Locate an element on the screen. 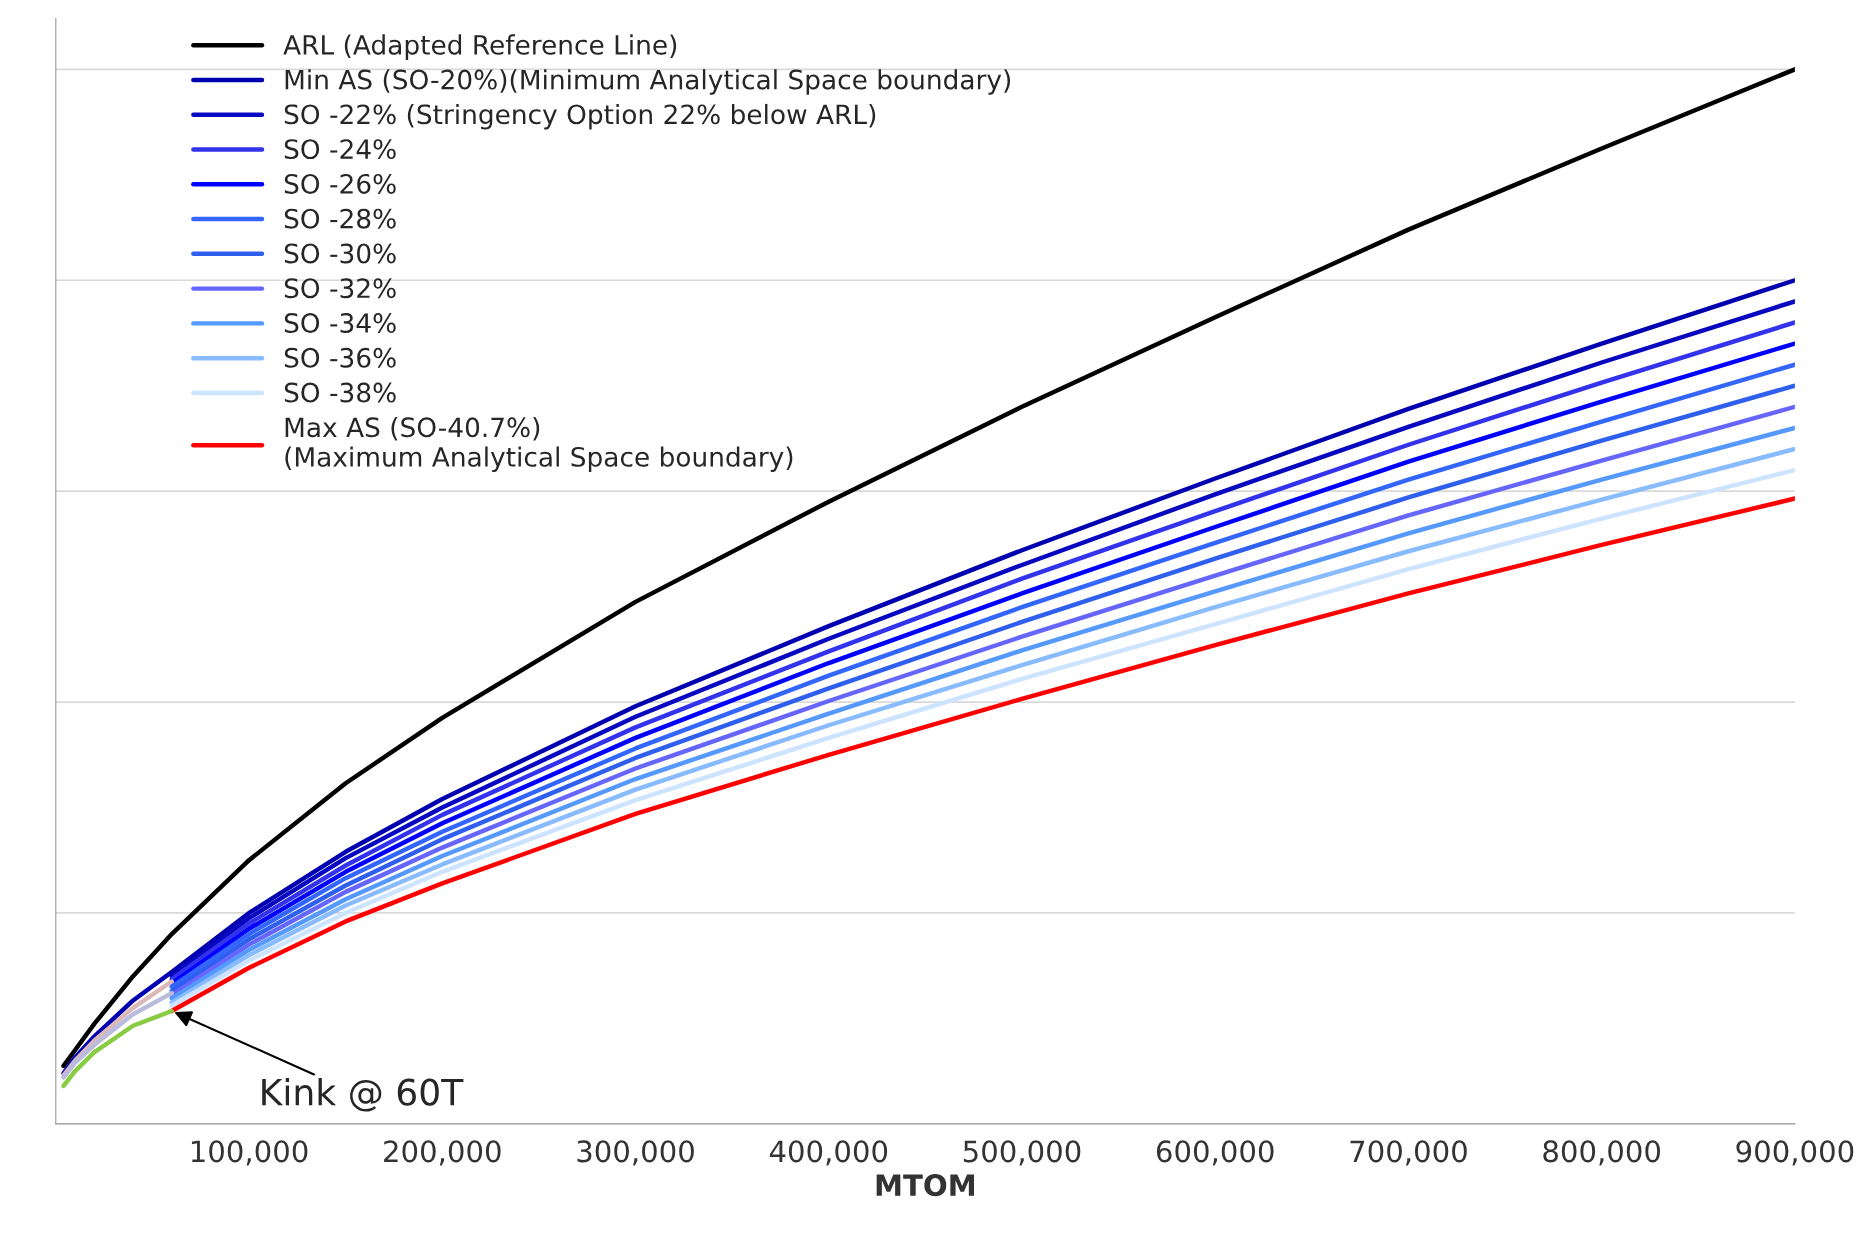 The image size is (1860, 1235). x-tick-label: 400,000 is located at coordinates (828, 1153).